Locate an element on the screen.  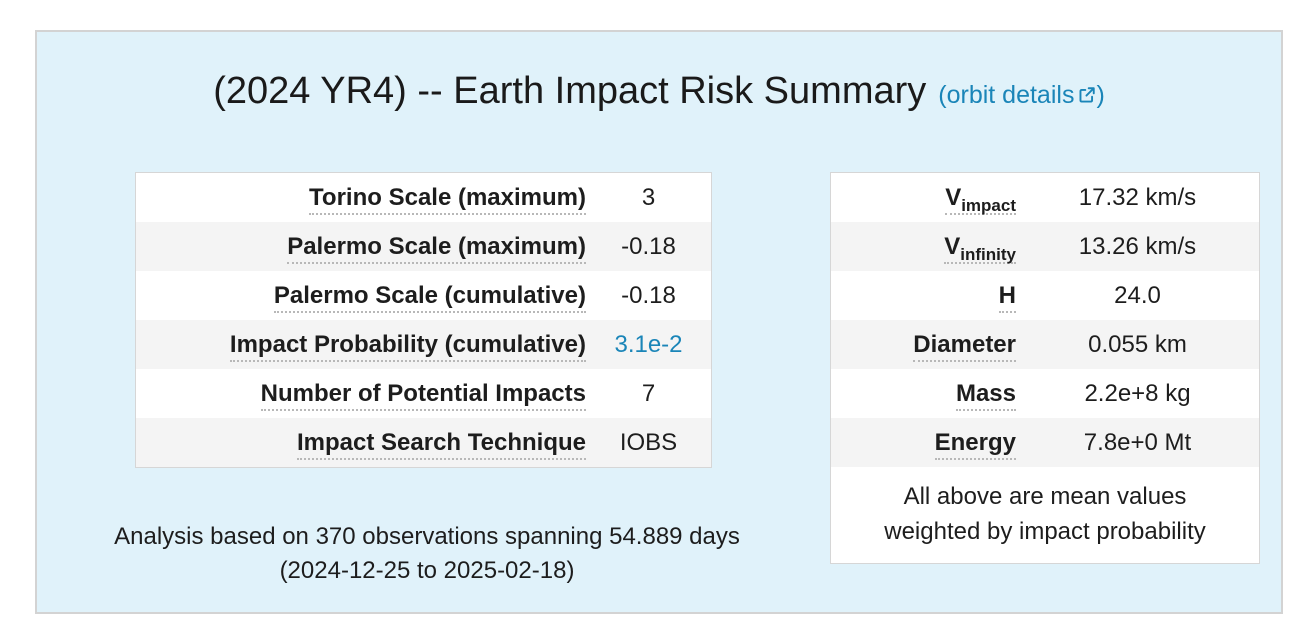
orbit-details-link: orbit details is located at coordinates (1022, 95).